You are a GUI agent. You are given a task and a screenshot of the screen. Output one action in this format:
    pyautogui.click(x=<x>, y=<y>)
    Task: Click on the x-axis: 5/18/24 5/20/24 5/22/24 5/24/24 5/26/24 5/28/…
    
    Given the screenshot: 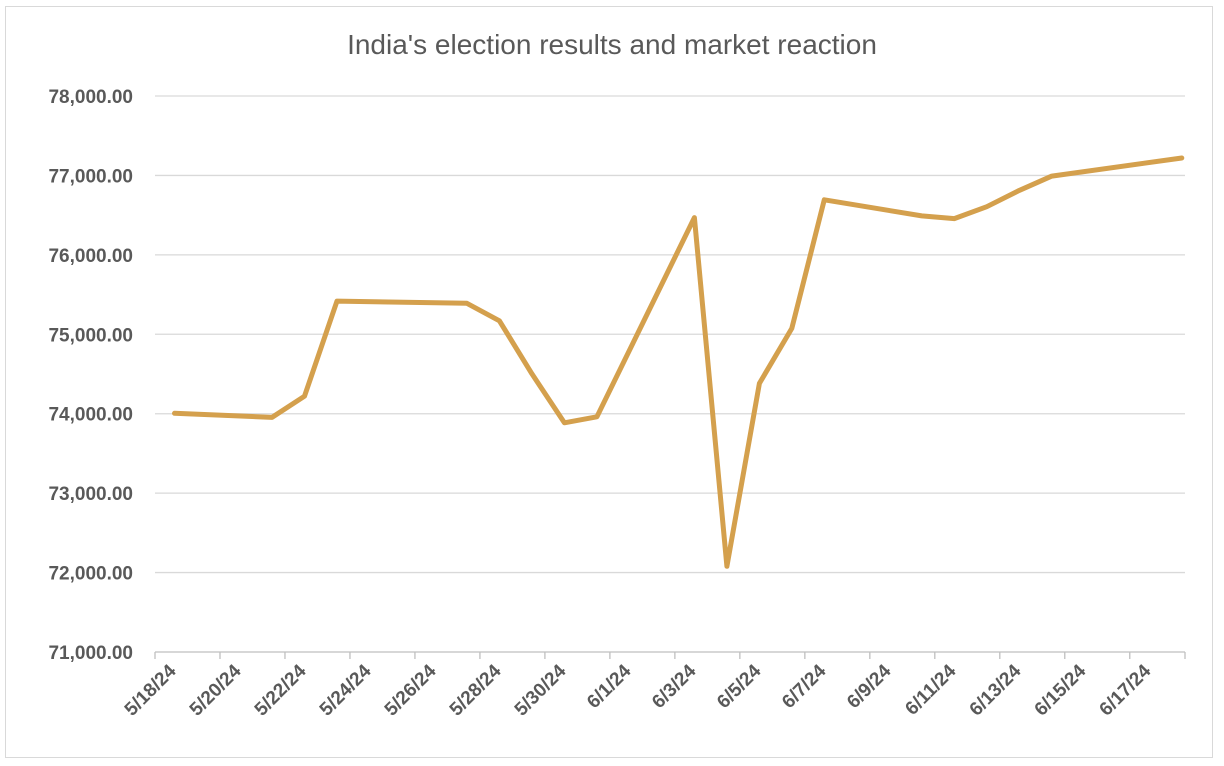 What is the action you would take?
    pyautogui.click(x=653, y=685)
    